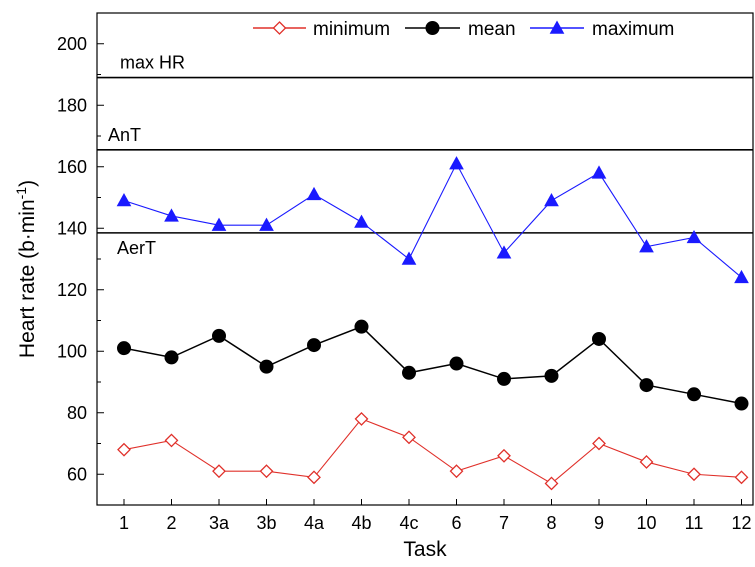 The height and width of the screenshot is (567, 755). What do you see at coordinates (314, 523) in the screenshot?
I see `x-tick-label: 4a` at bounding box center [314, 523].